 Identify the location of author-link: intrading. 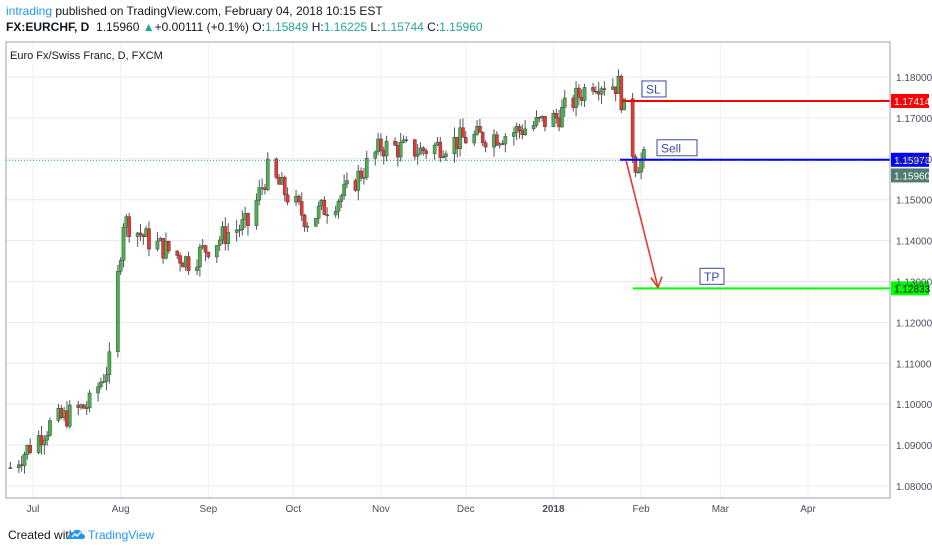
(29, 11).